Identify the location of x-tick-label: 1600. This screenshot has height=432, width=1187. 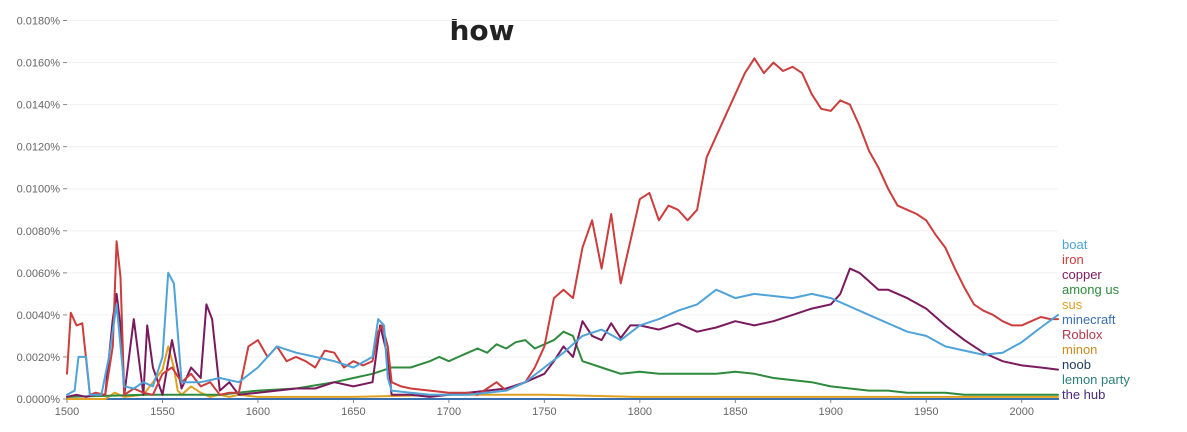
(258, 412).